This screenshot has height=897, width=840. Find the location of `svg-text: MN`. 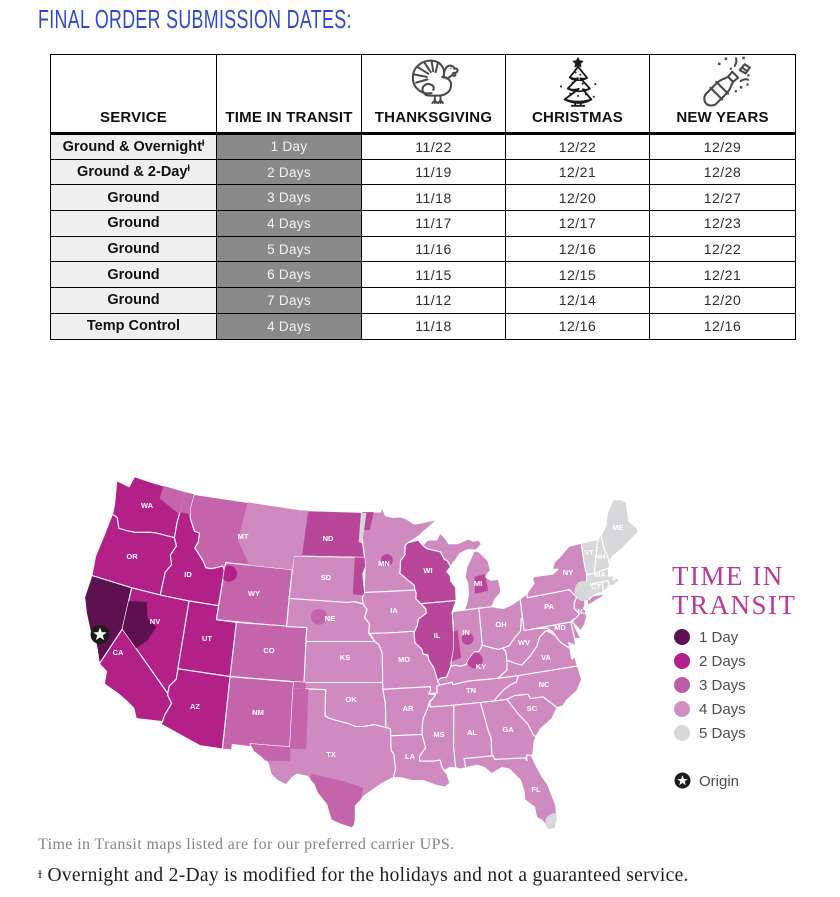

svg-text: MN is located at coordinates (384, 563).